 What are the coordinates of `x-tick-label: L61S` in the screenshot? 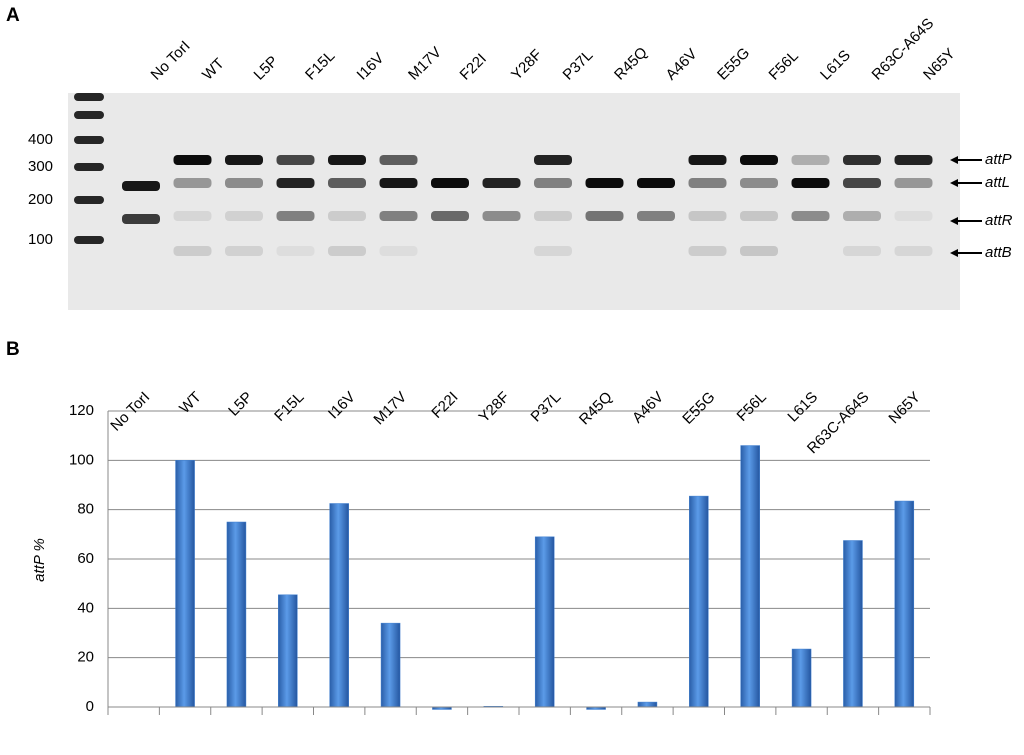 It's located at (802, 407).